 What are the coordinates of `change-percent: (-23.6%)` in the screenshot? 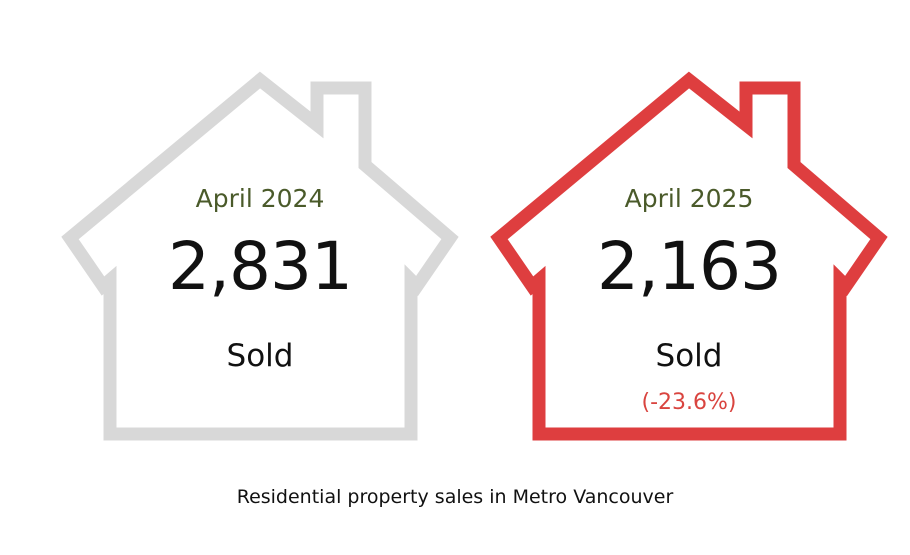 It's located at (689, 402).